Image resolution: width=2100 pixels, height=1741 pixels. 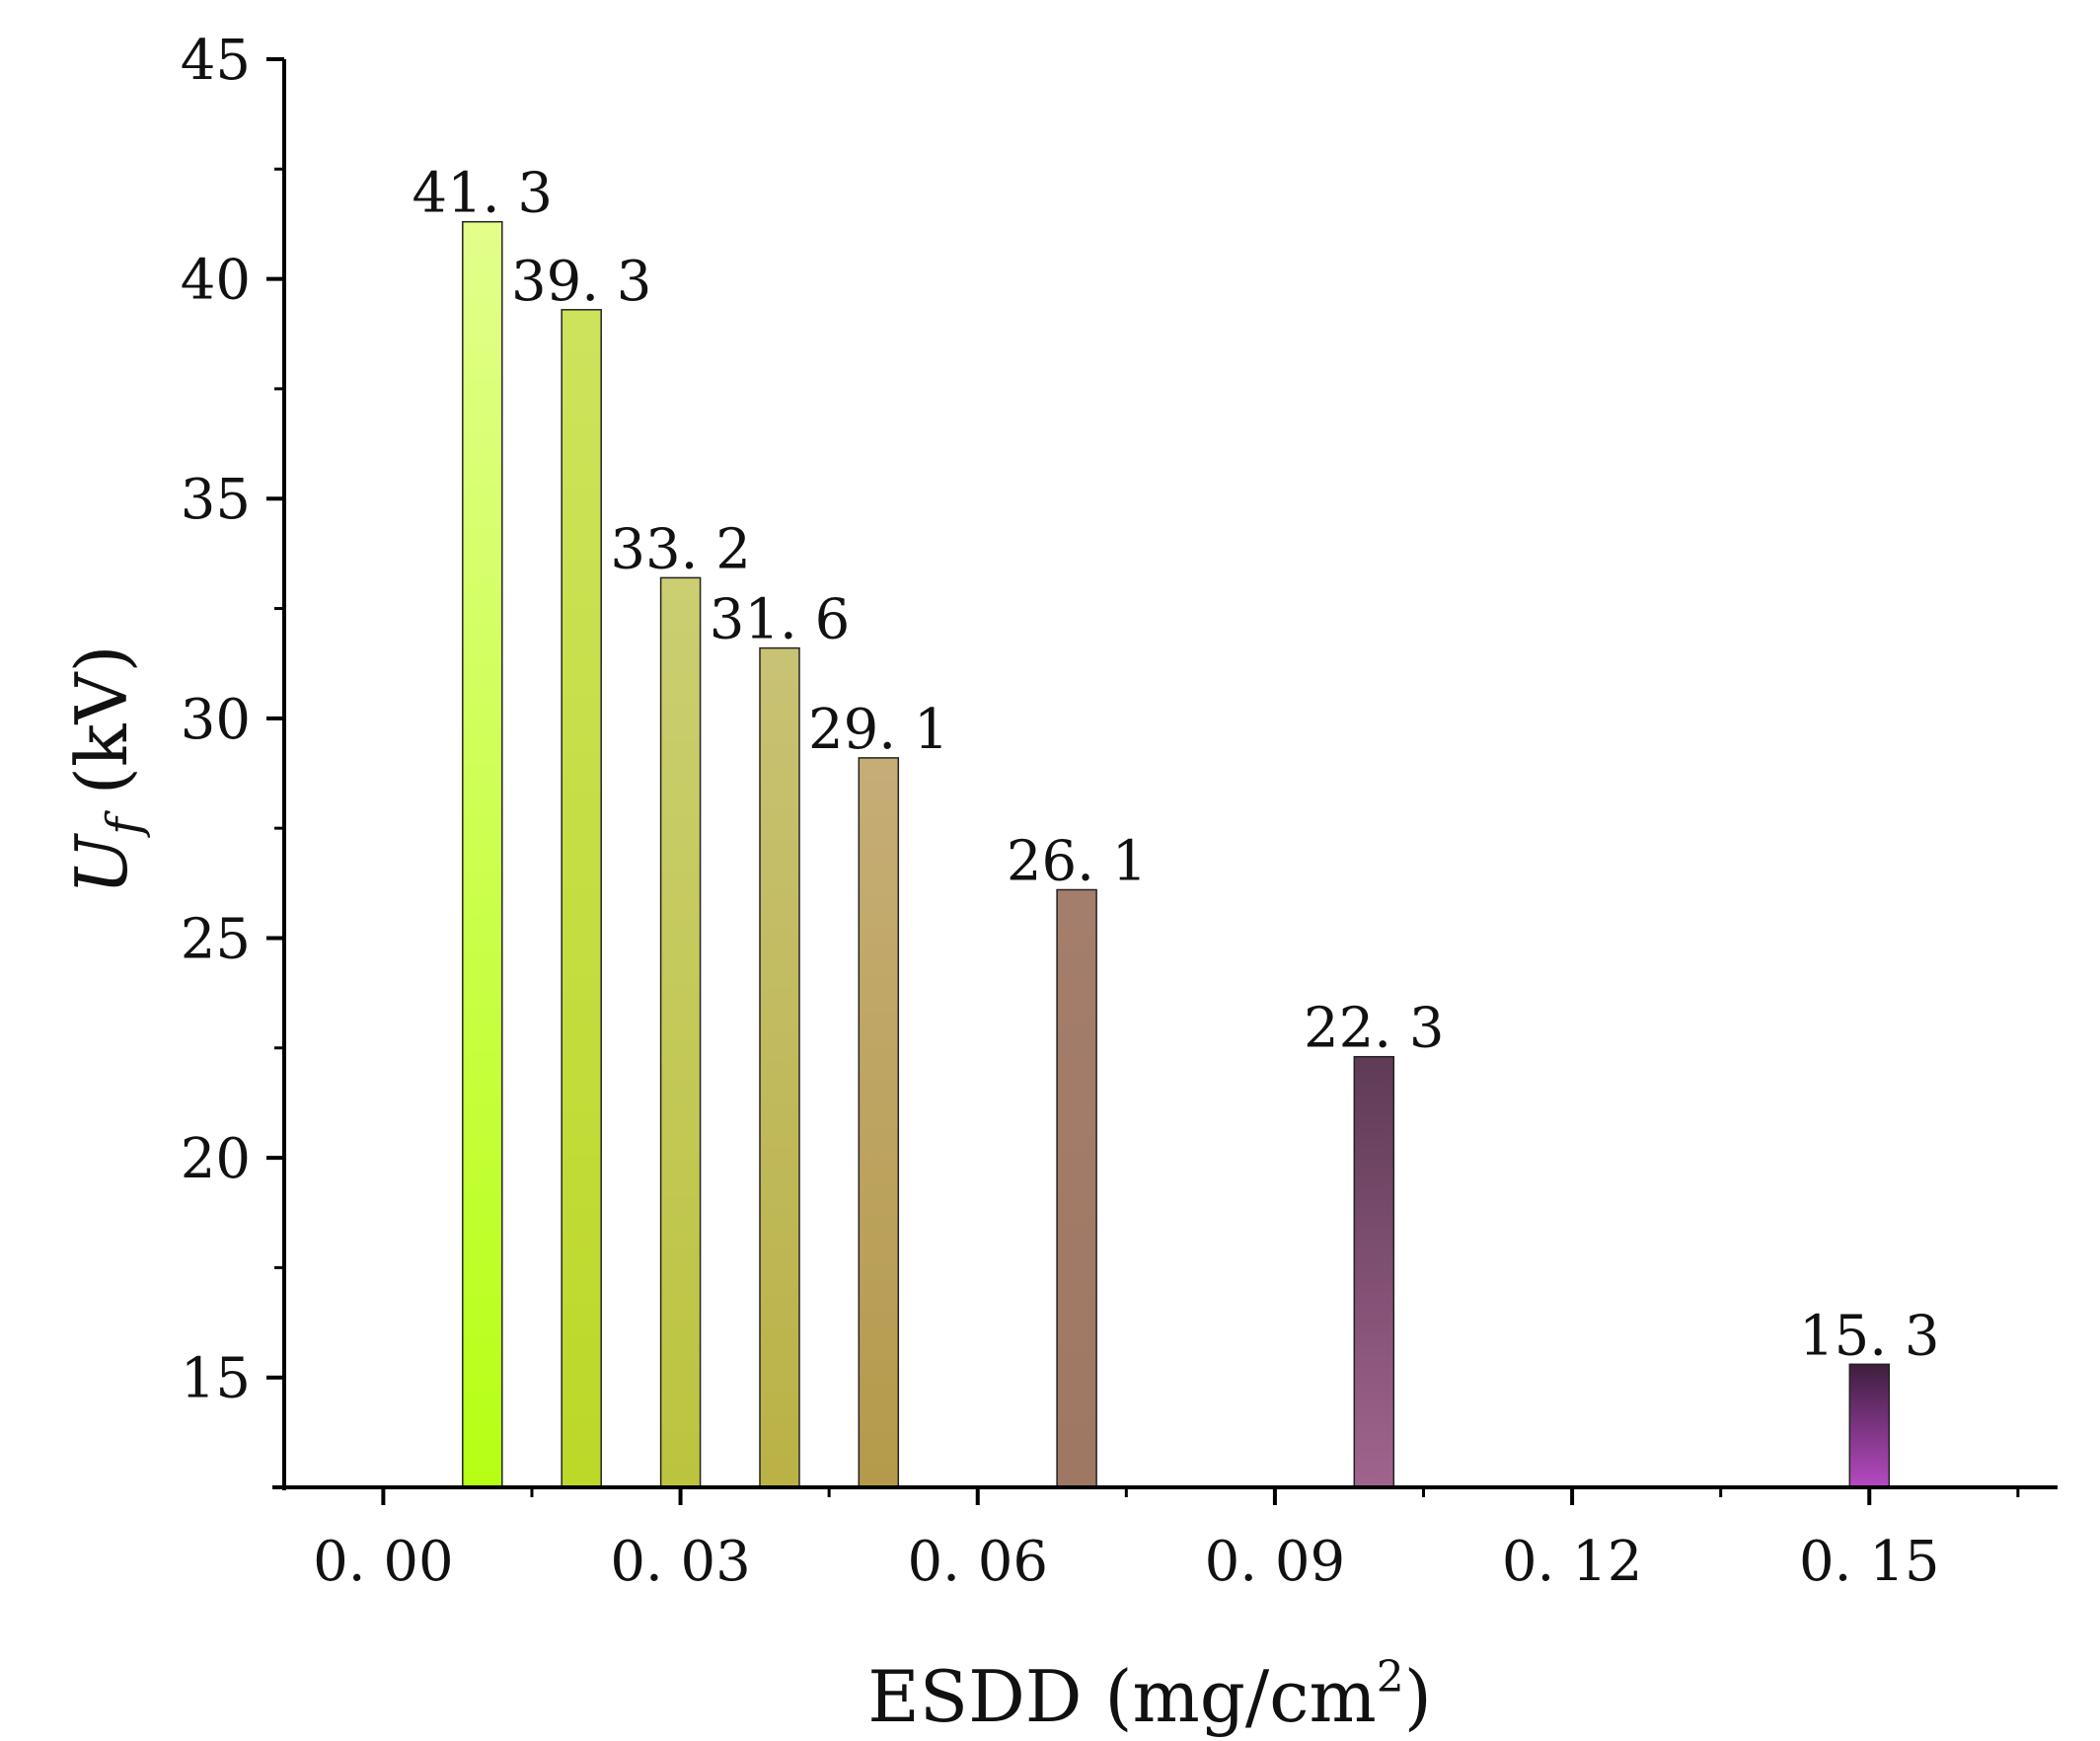 I want to click on x-tick-label: 0. 15, so click(x=1869, y=1562).